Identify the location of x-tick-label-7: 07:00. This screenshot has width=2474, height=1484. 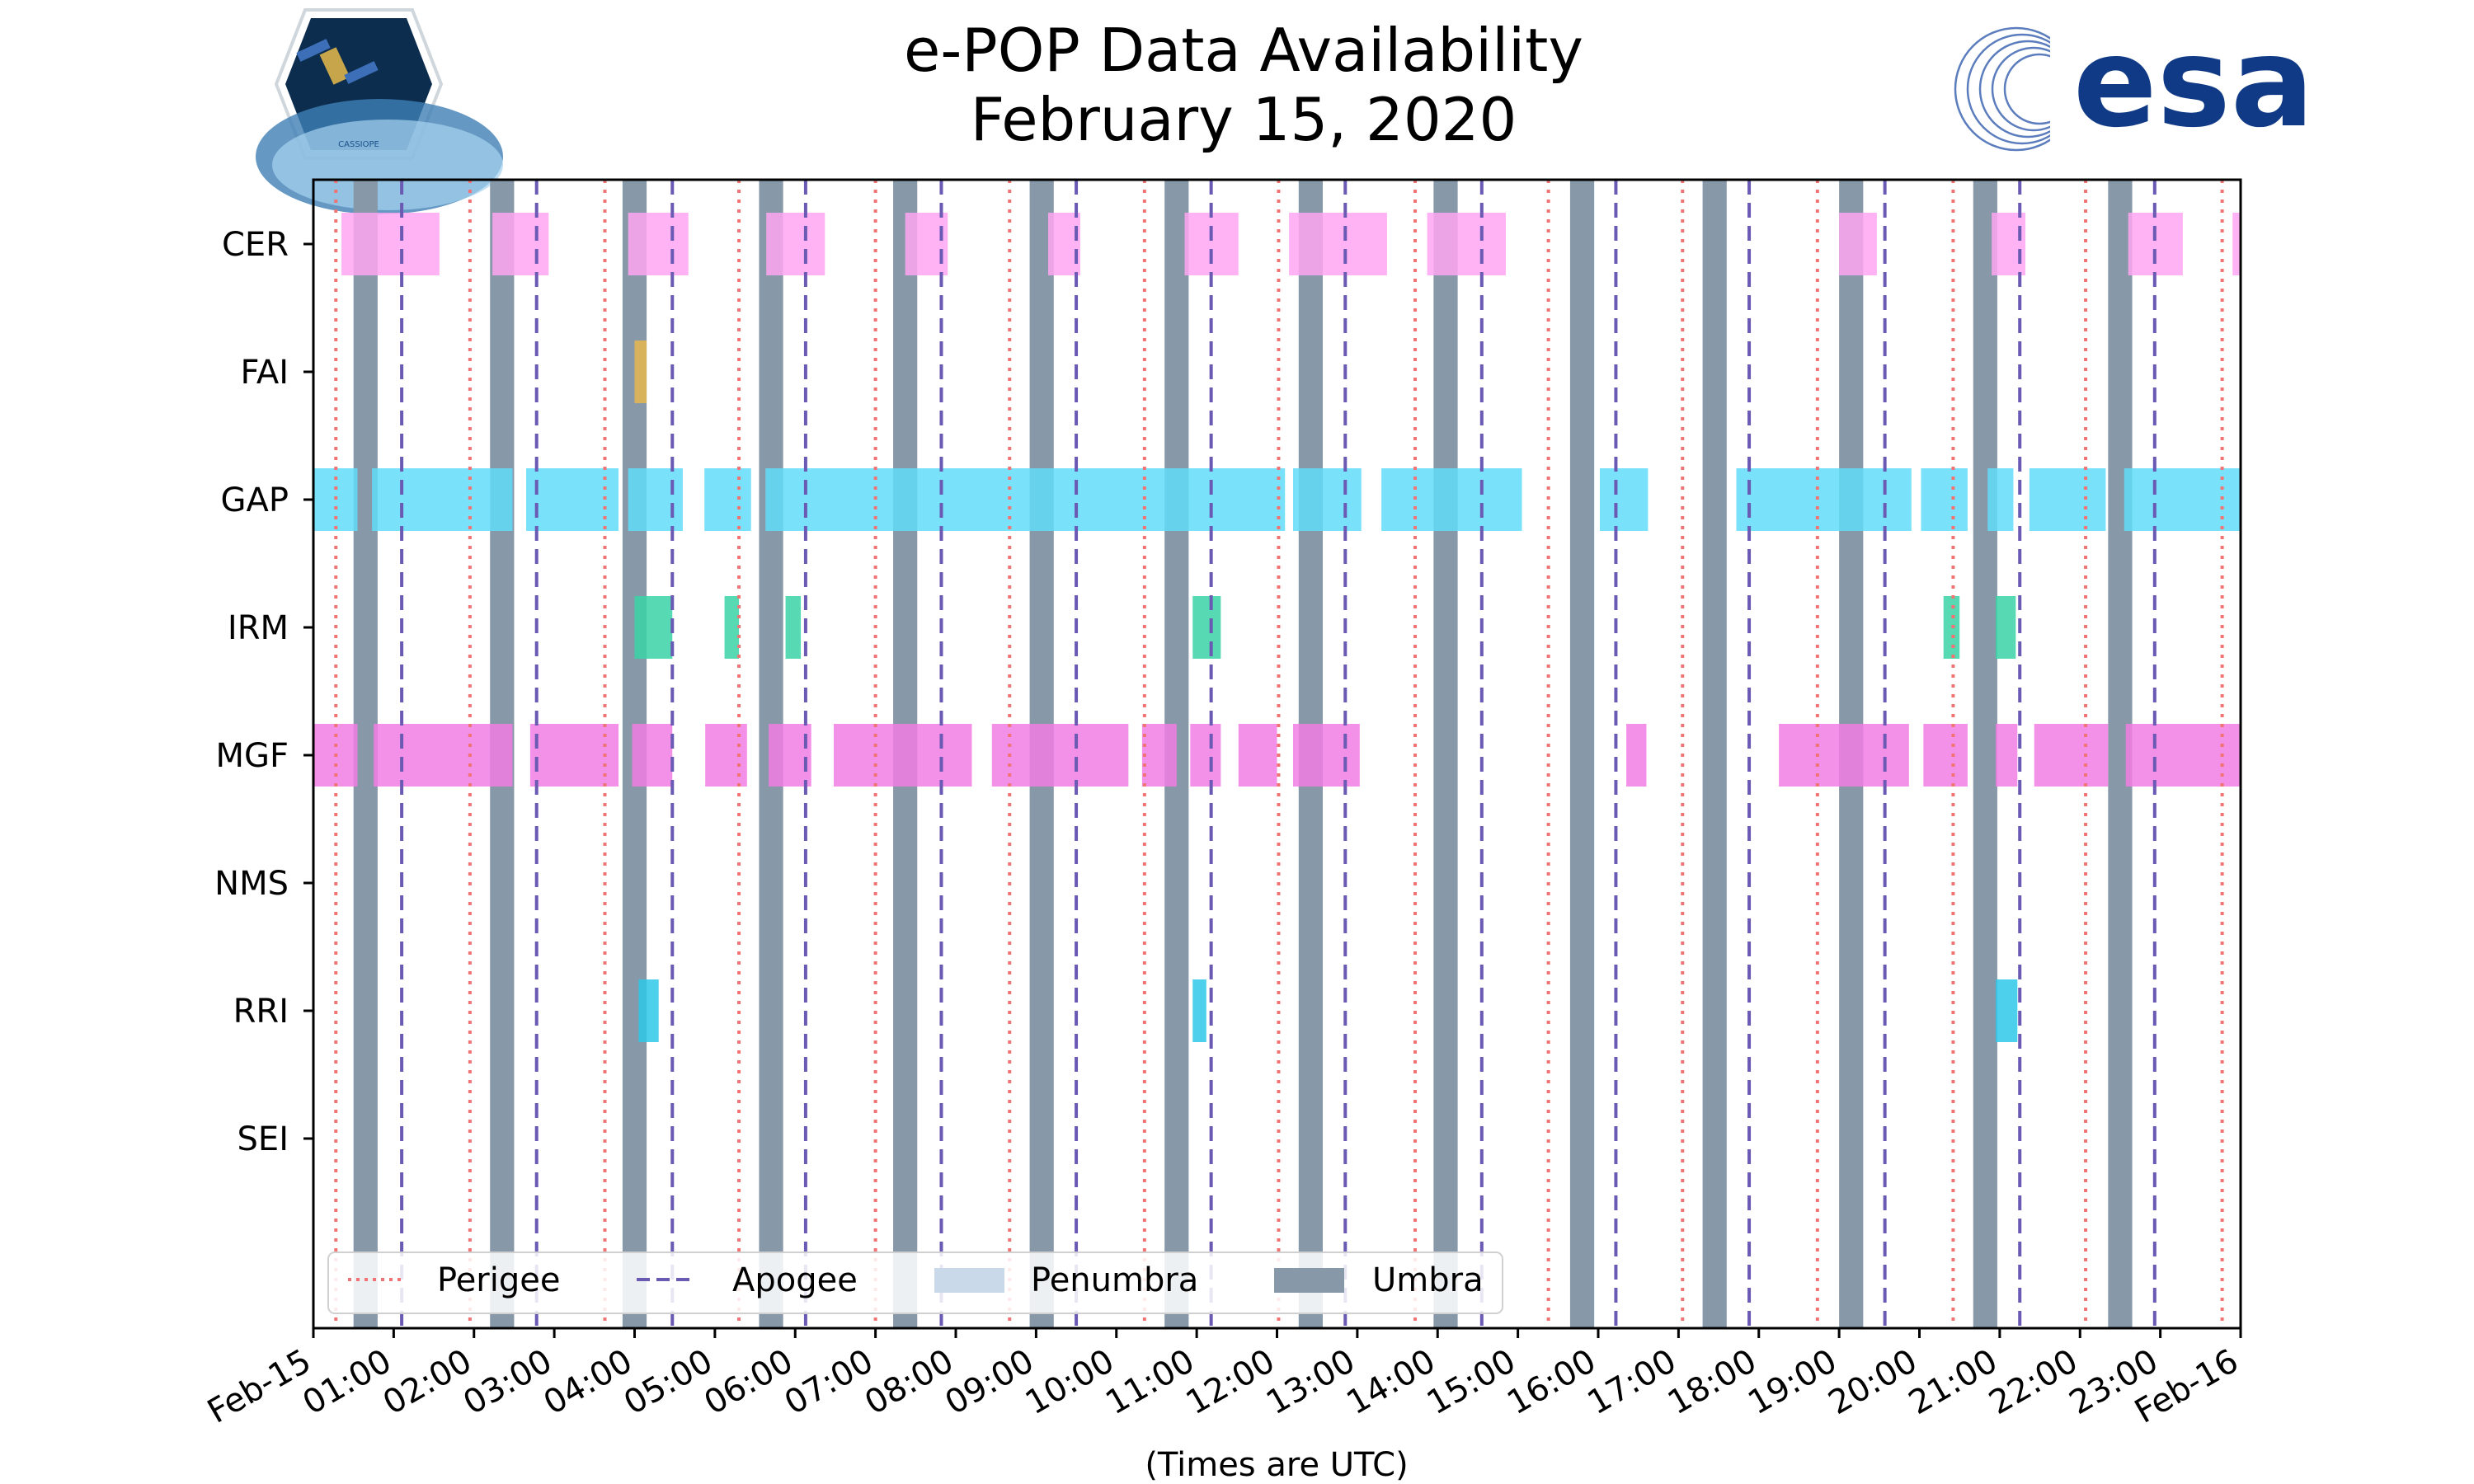
(829, 1382).